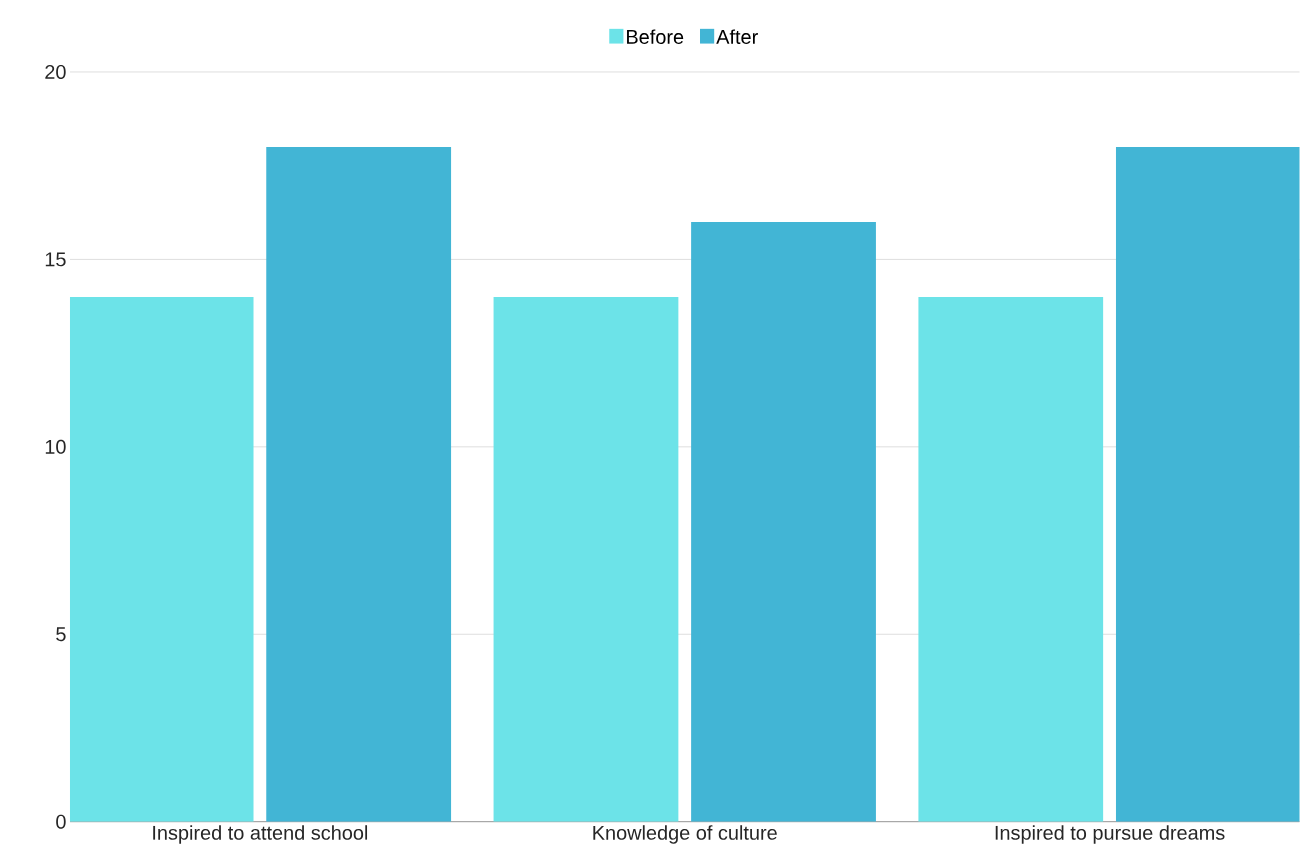 Image resolution: width=1300 pixels, height=868 pixels. What do you see at coordinates (1110, 834) in the screenshot?
I see `x-tick-label: Inspired to pursue dreams` at bounding box center [1110, 834].